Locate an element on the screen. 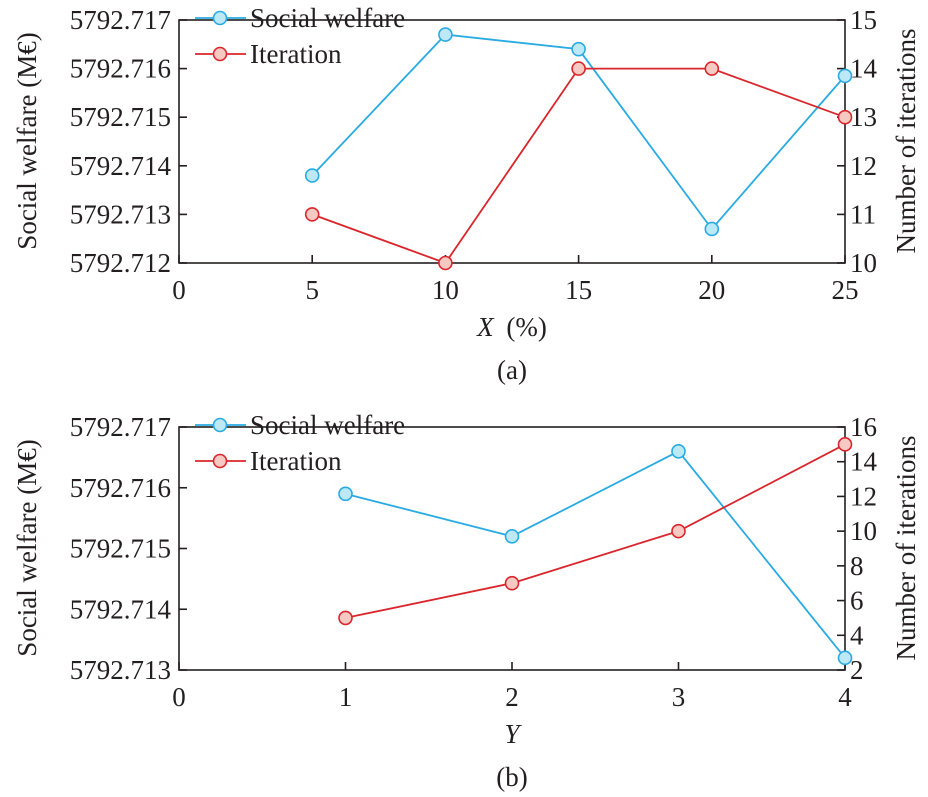 The width and height of the screenshot is (928, 797). left-axis-b: 5792.713 5792.714 5792.715 5792.716 5792.717 is located at coordinates (128, 548).